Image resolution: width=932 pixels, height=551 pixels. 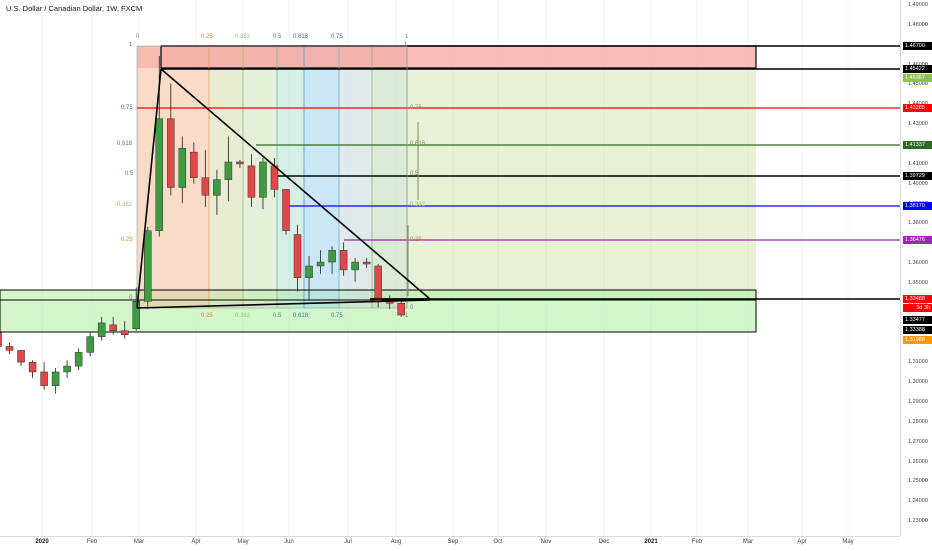 I want to click on fib-mid-label-05: 0.5, so click(x=414, y=174).